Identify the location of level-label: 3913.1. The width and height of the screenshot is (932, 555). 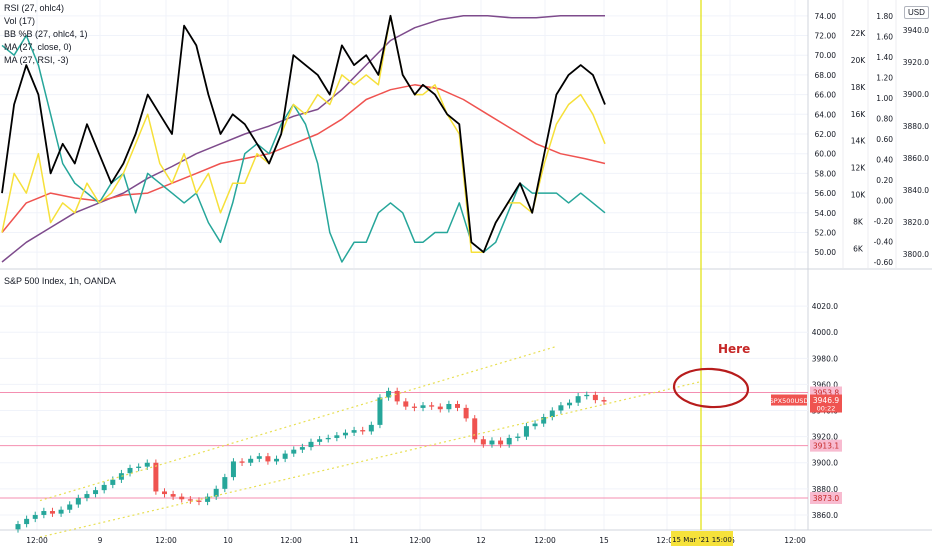
(826, 446).